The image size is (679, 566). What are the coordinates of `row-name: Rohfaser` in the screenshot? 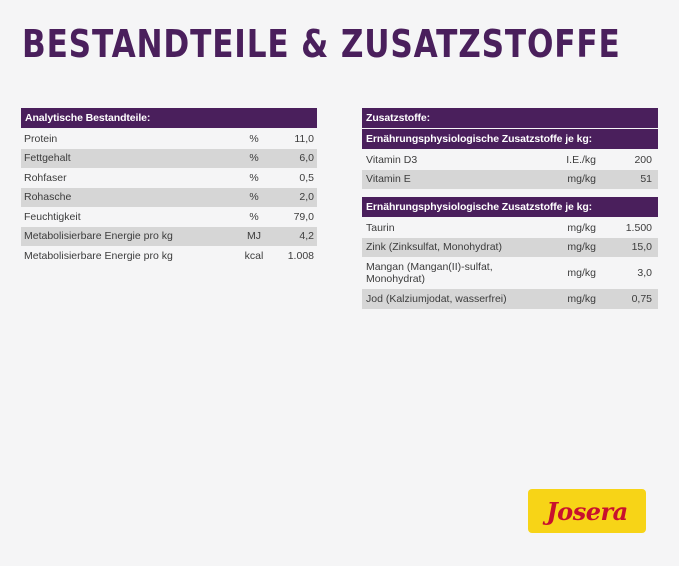 It's located at (45, 177).